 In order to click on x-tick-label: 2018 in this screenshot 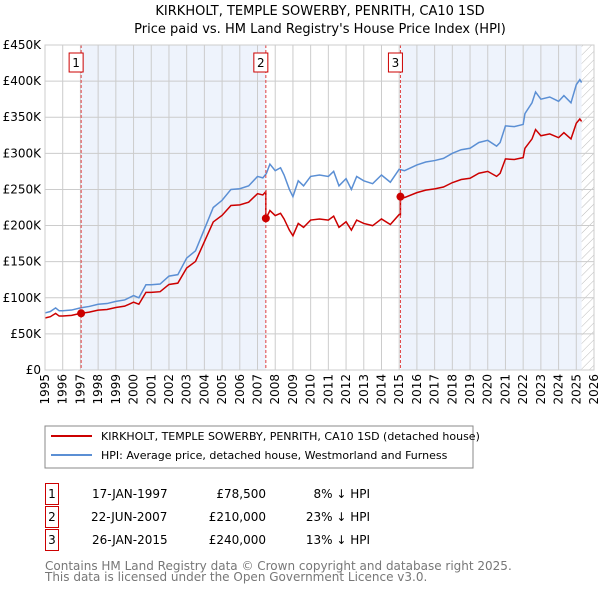, I will do `click(452, 389)`.